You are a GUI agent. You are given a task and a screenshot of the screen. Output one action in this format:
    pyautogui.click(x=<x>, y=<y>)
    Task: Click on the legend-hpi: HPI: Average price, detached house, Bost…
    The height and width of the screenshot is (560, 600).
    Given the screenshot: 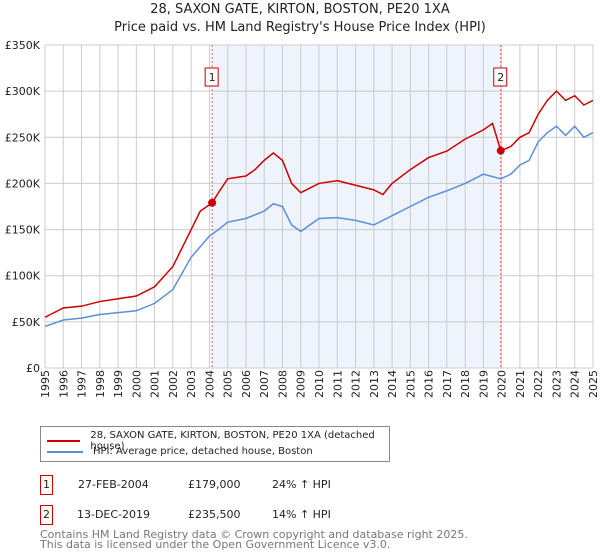 What is the action you would take?
    pyautogui.click(x=203, y=451)
    